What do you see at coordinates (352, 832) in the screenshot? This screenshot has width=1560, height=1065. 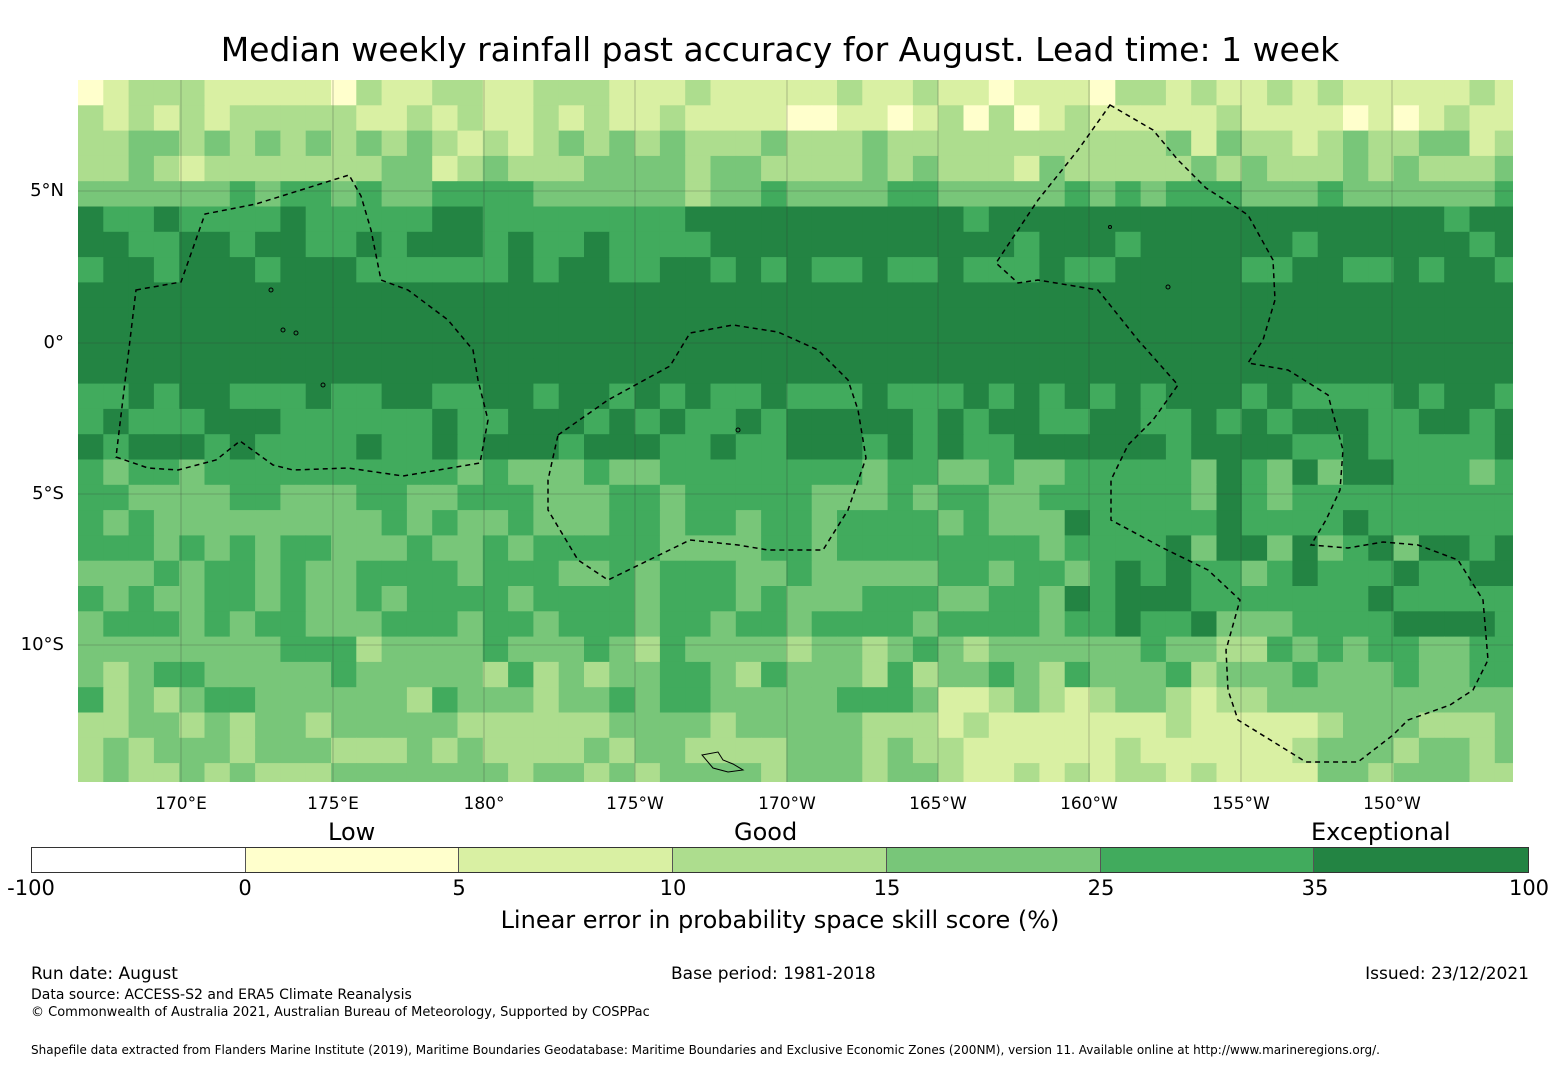 I see `legend-category-low: Low` at bounding box center [352, 832].